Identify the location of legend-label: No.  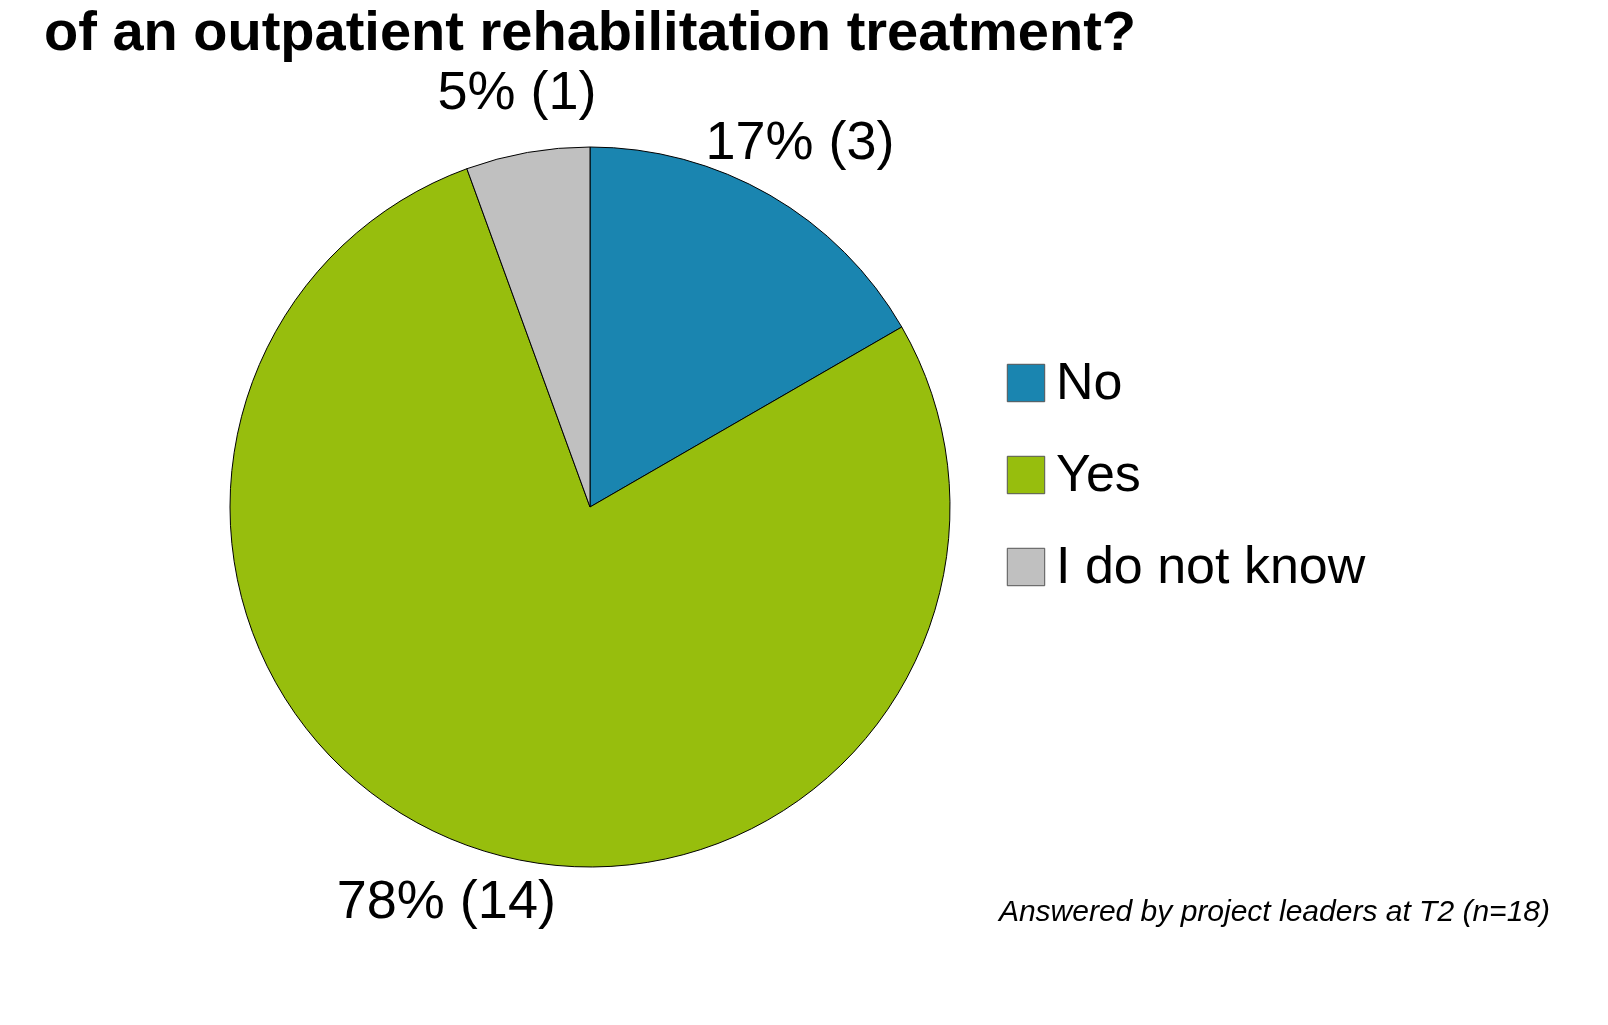
(1089, 381).